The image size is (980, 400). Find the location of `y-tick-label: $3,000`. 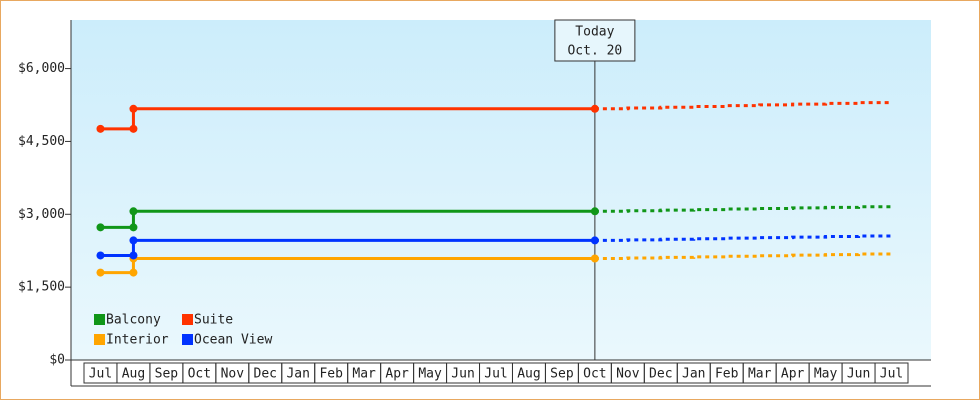

y-tick-label: $3,000 is located at coordinates (41, 214).